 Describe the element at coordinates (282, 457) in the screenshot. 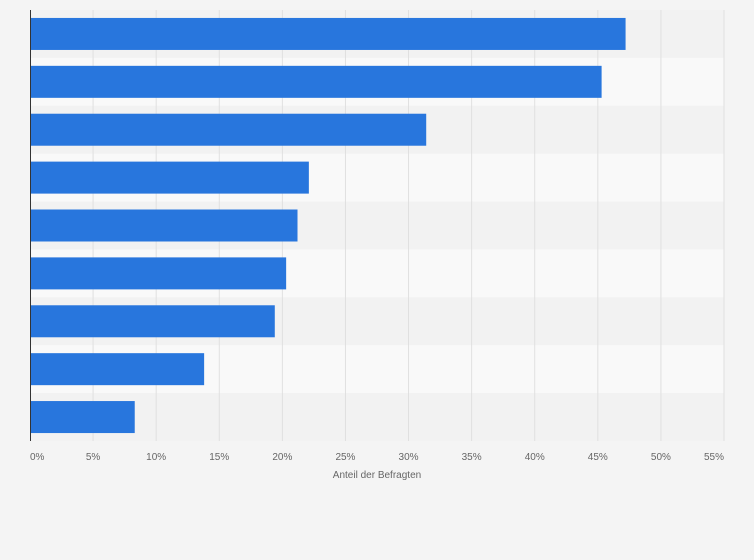

I see `x-tick-label: 20%` at that location.